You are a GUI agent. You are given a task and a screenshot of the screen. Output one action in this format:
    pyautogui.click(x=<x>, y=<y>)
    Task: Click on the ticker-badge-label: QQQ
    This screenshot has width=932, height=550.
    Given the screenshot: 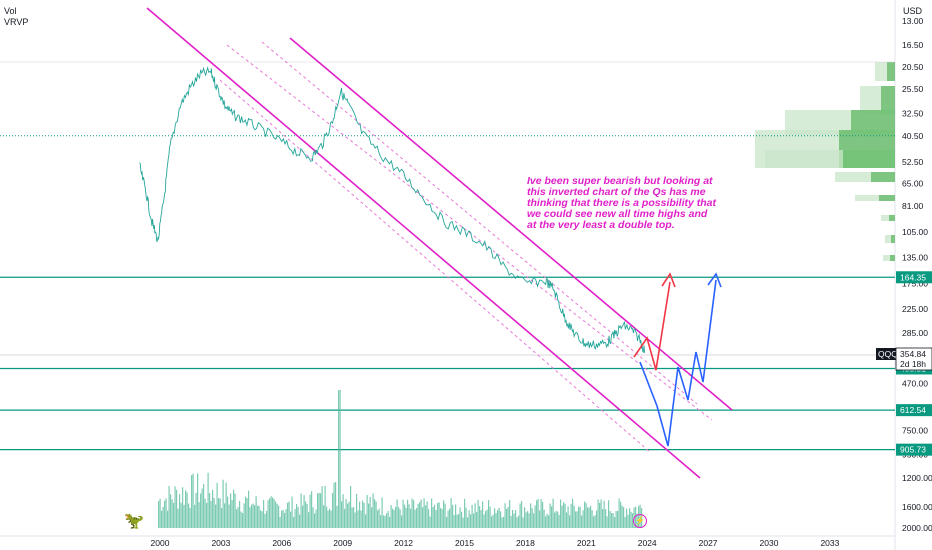 What is the action you would take?
    pyautogui.click(x=888, y=354)
    